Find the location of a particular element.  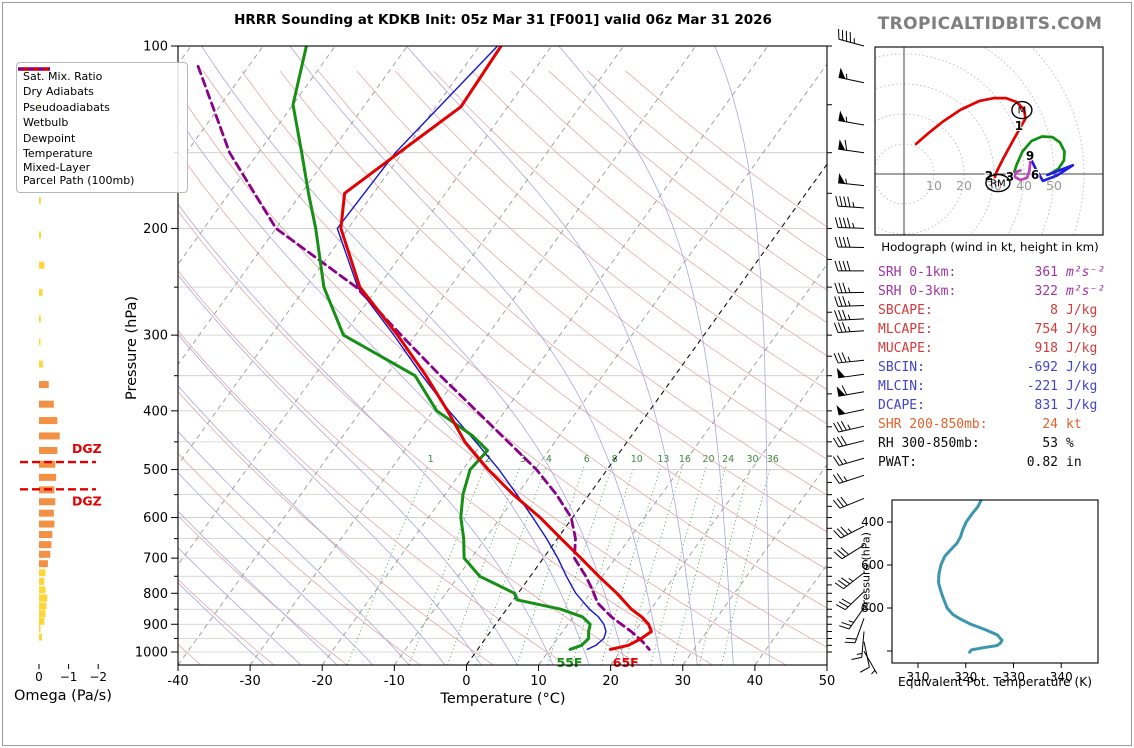

legend-sample-parcel is located at coordinates (34, 69).